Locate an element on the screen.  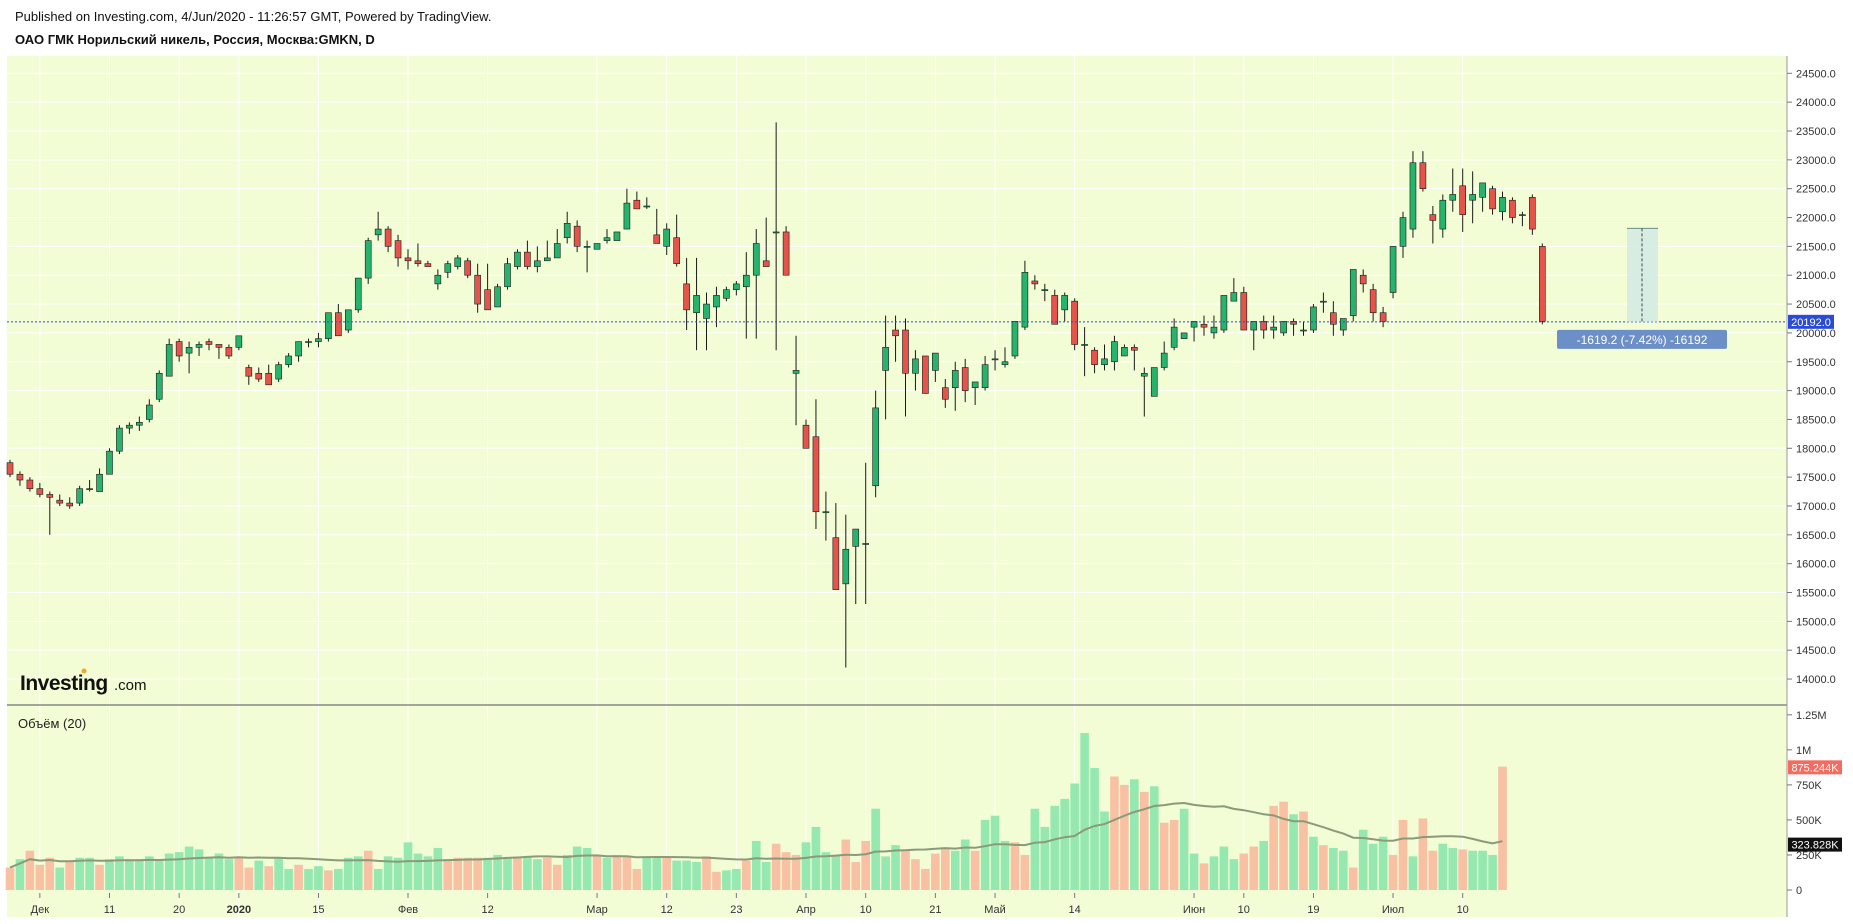
time-tick-label: 10 is located at coordinates (1244, 910).